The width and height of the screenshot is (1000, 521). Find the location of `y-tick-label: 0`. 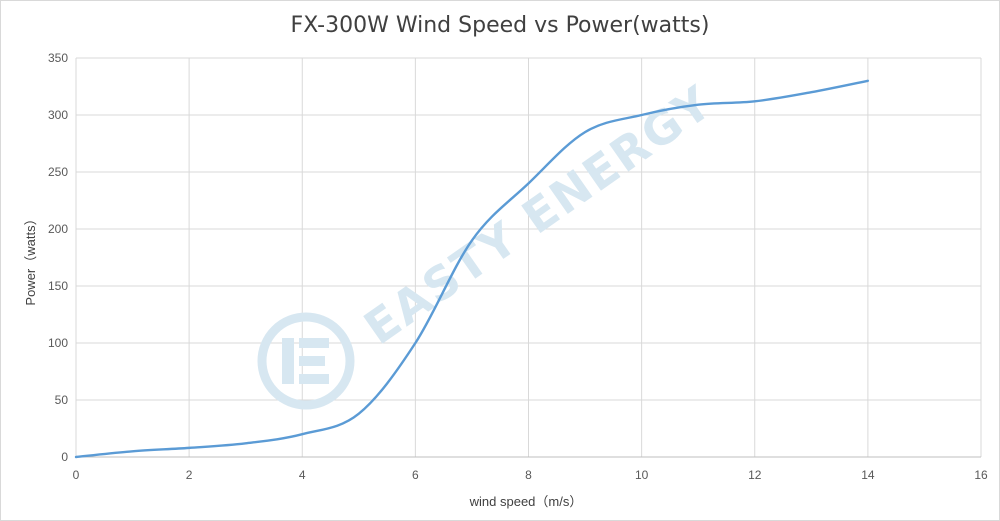

y-tick-label: 0 is located at coordinates (64, 457).